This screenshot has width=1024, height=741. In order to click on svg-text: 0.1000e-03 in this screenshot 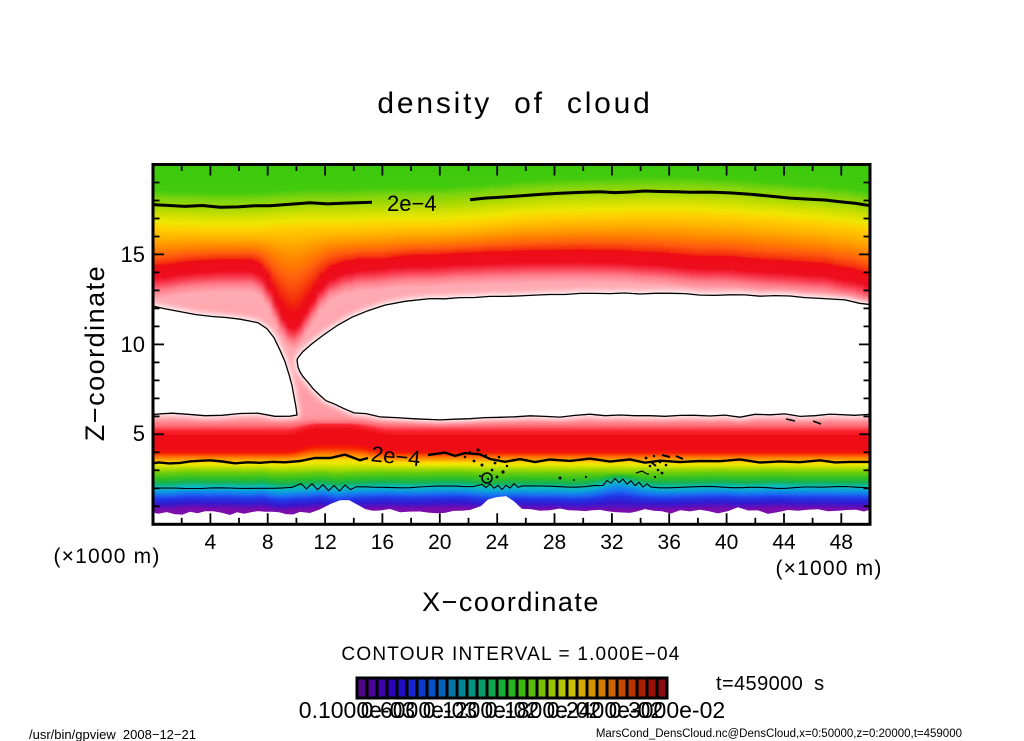, I will do `click(357, 710)`.